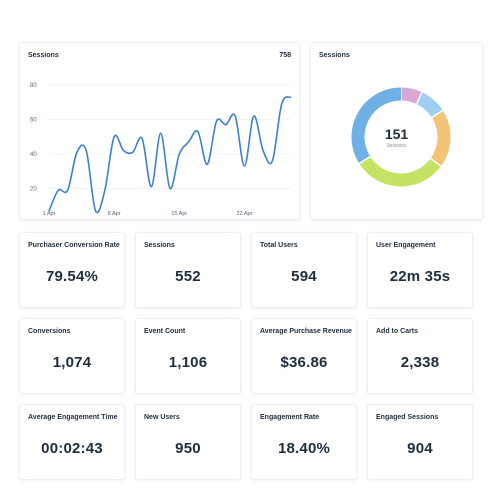  Describe the element at coordinates (188, 362) in the screenshot. I see `kpi-value: 1,106` at that location.